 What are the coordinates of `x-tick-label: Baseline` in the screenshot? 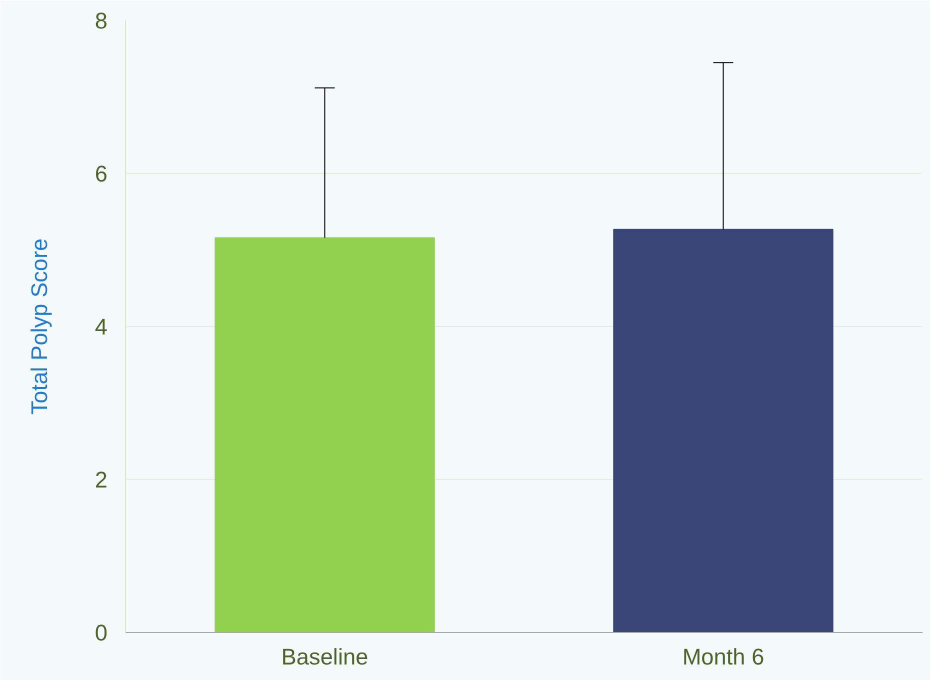 It's located at (324, 657).